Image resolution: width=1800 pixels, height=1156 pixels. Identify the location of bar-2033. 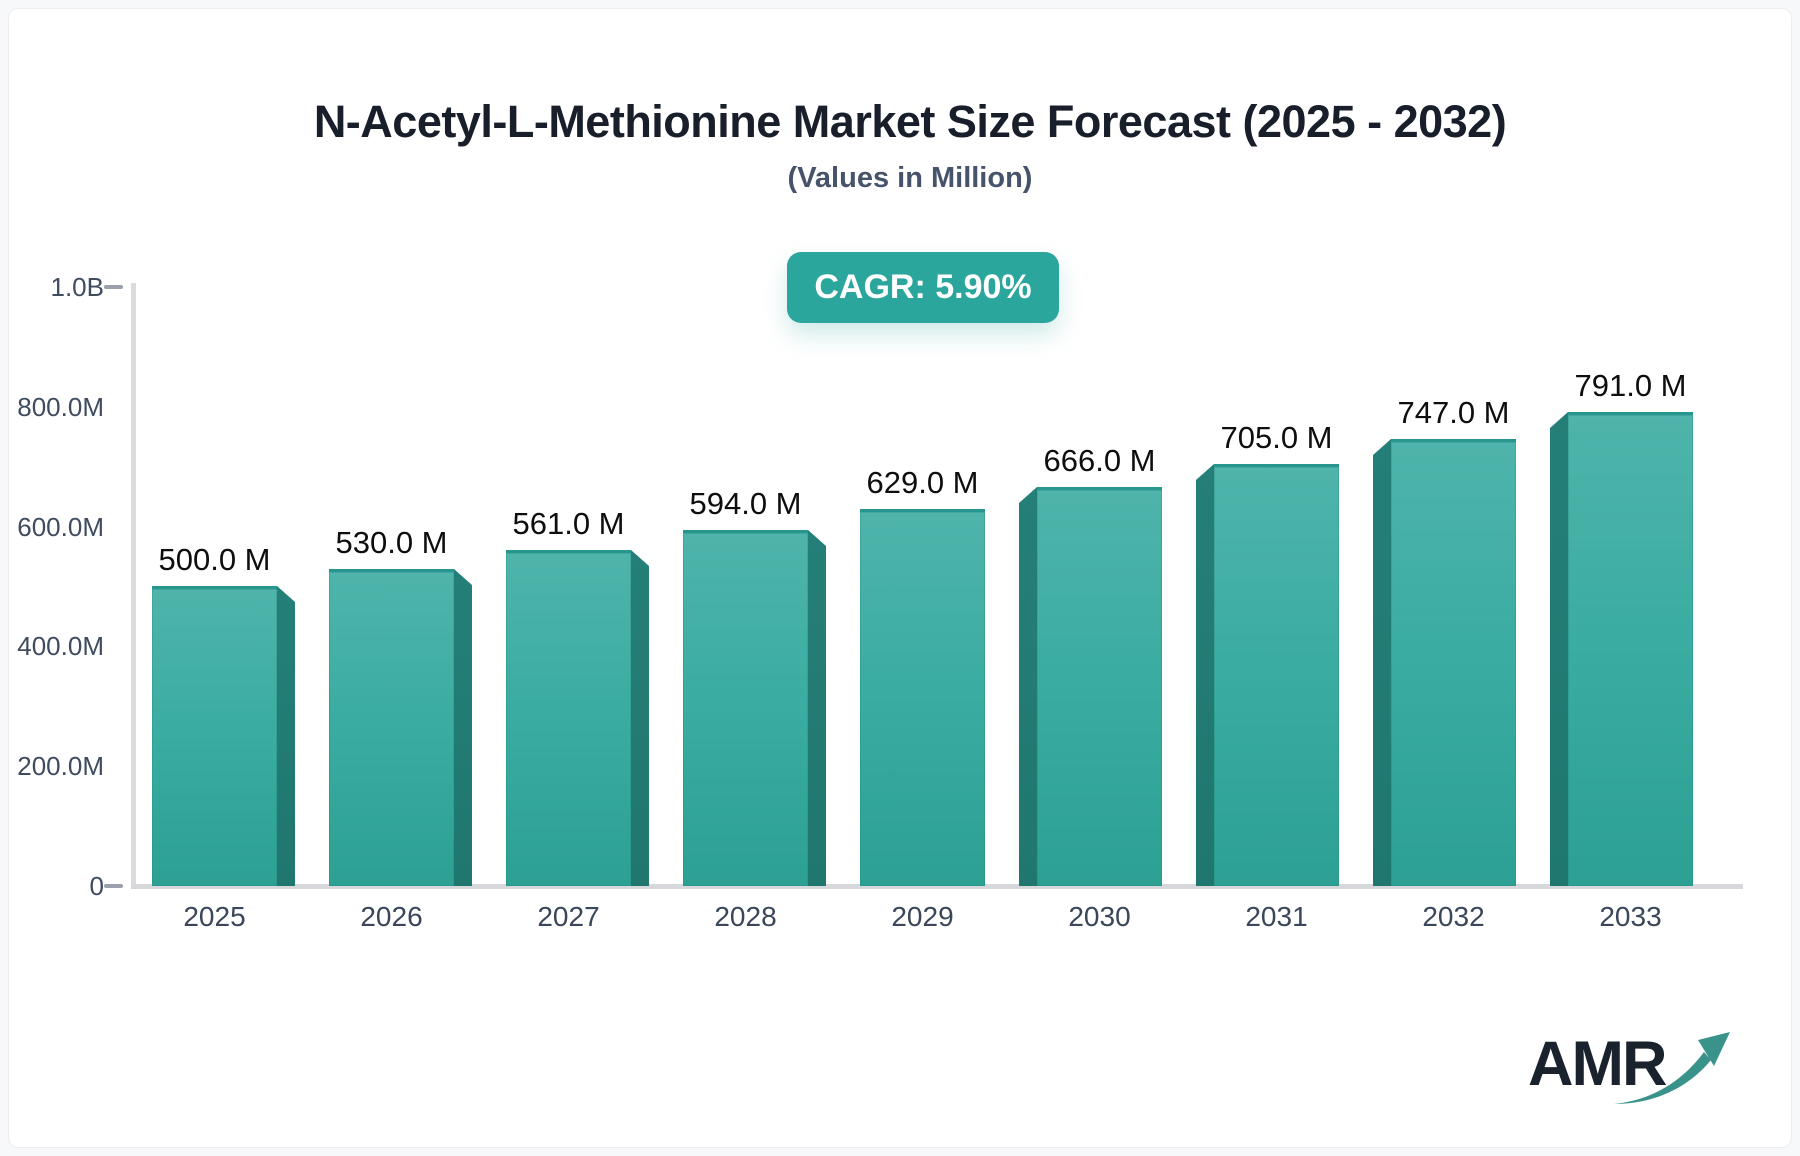
(1630, 649).